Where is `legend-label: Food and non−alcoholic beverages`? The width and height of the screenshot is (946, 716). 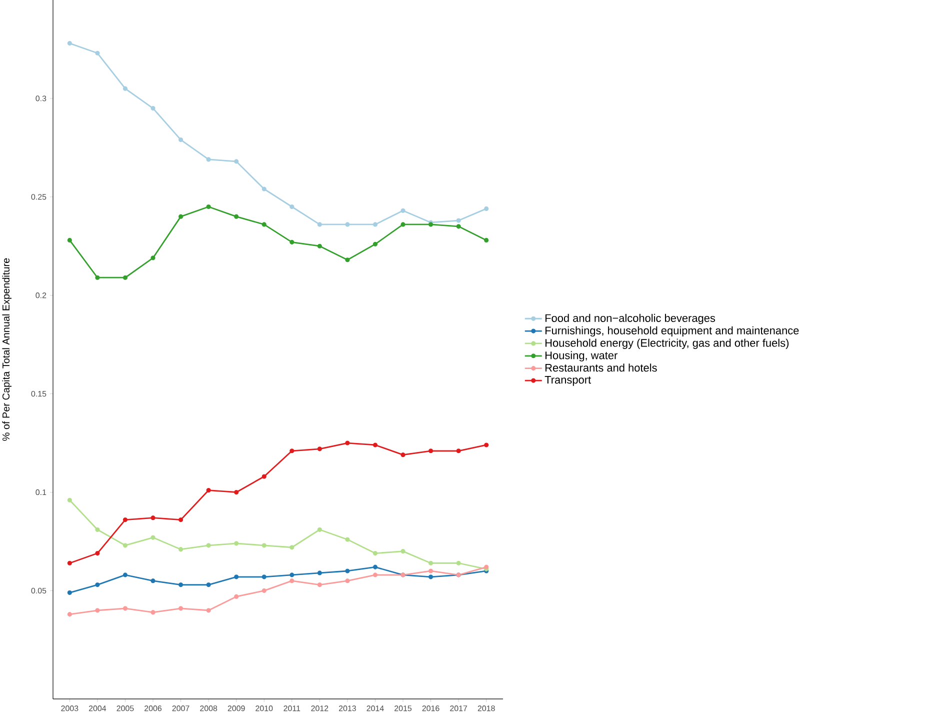
legend-label: Food and non−alcoholic beverages is located at coordinates (630, 319).